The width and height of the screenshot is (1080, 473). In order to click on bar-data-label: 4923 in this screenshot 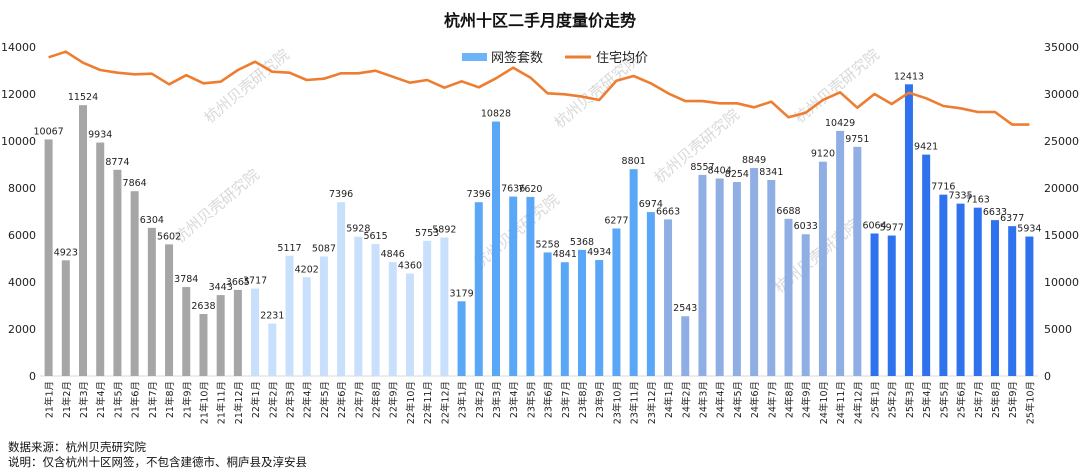, I will do `click(66, 252)`.